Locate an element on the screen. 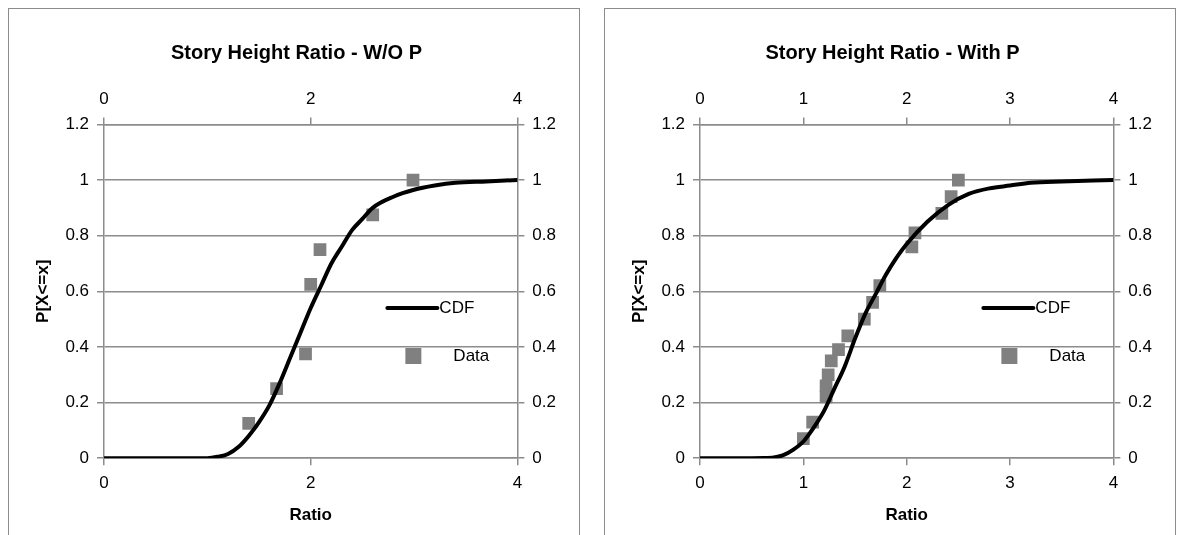 The height and width of the screenshot is (535, 1189). chart-title: Story Height Ratio - W/O P is located at coordinates (296, 51).